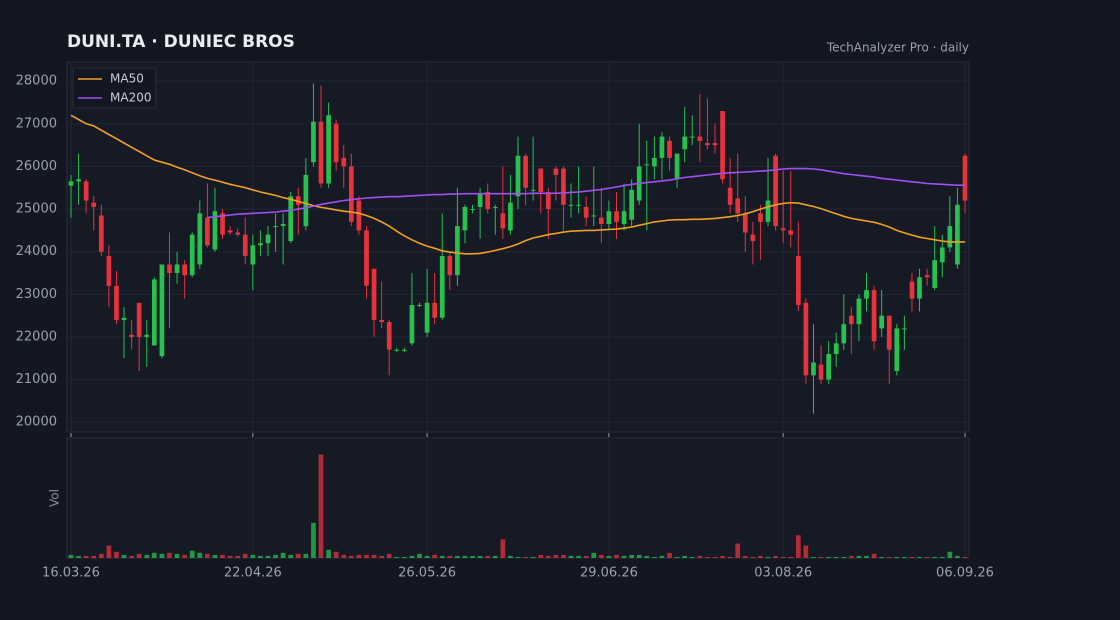 The image size is (1120, 620). Describe the element at coordinates (36, 123) in the screenshot. I see `y-tick-label: 27000` at that location.